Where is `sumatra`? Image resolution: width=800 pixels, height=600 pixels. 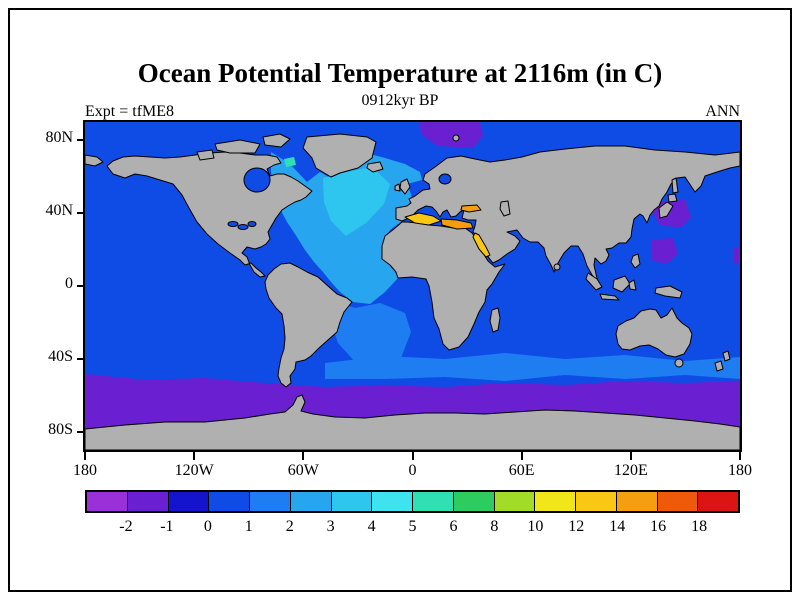
sumatra is located at coordinates (594, 281).